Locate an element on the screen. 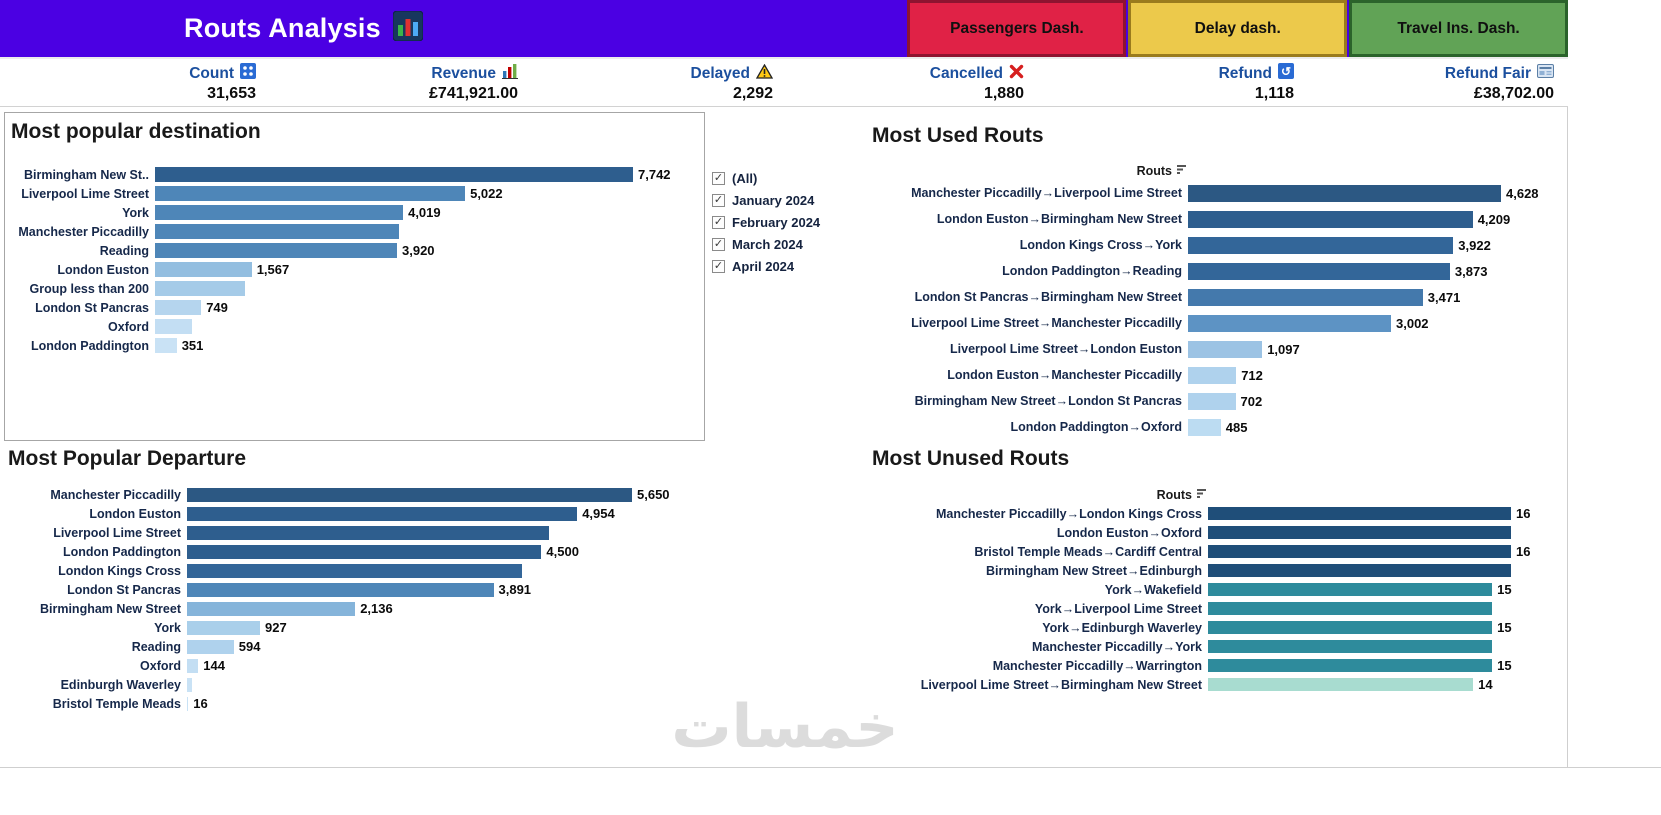 The height and width of the screenshot is (815, 1661). bar-row: York→Wakefield 15 is located at coordinates (1218, 589).